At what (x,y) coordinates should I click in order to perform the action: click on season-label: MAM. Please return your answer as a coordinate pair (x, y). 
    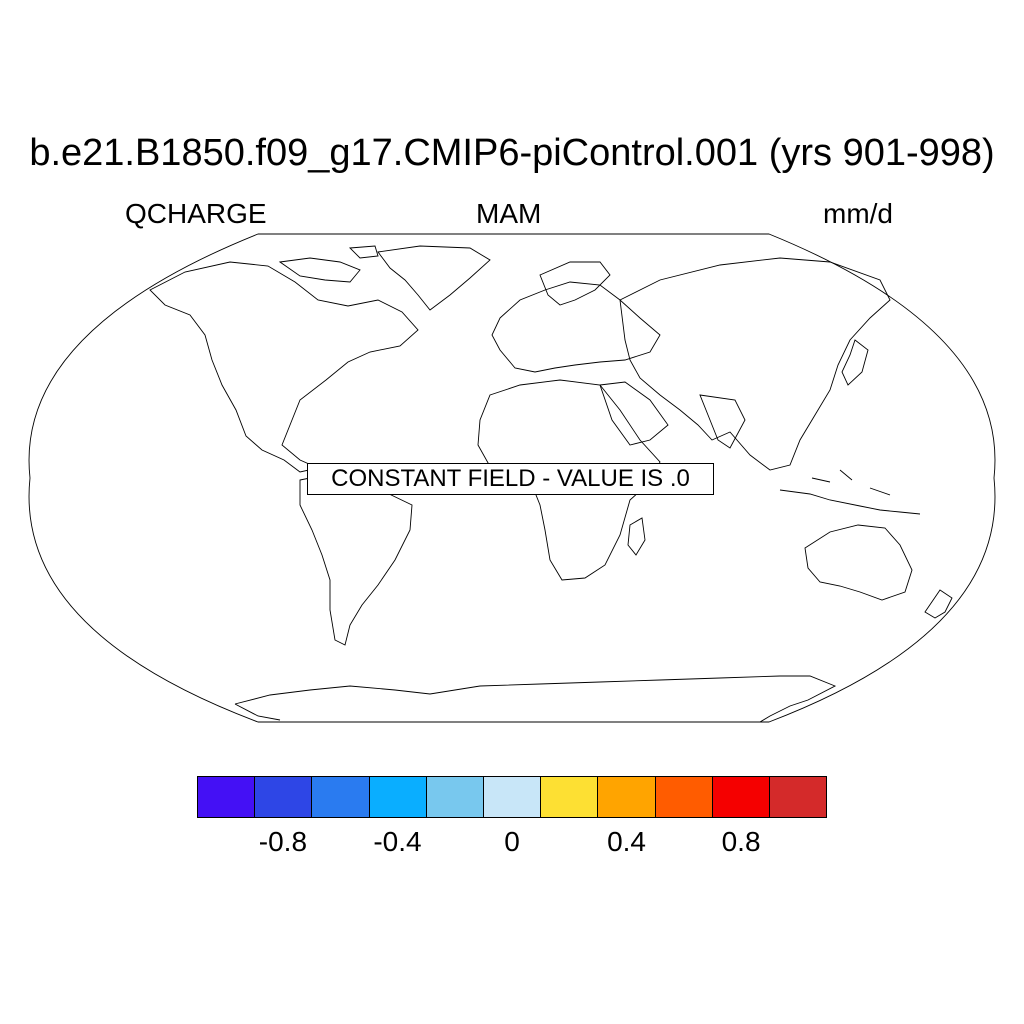
    Looking at the image, I should click on (509, 213).